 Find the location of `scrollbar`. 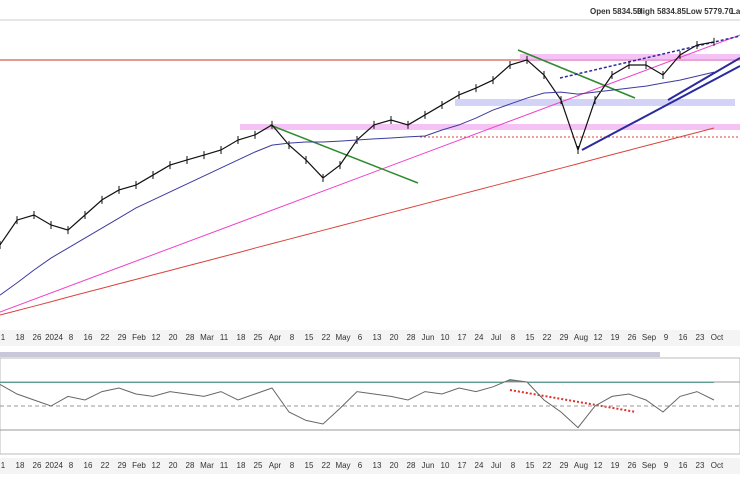

scrollbar is located at coordinates (330, 354).